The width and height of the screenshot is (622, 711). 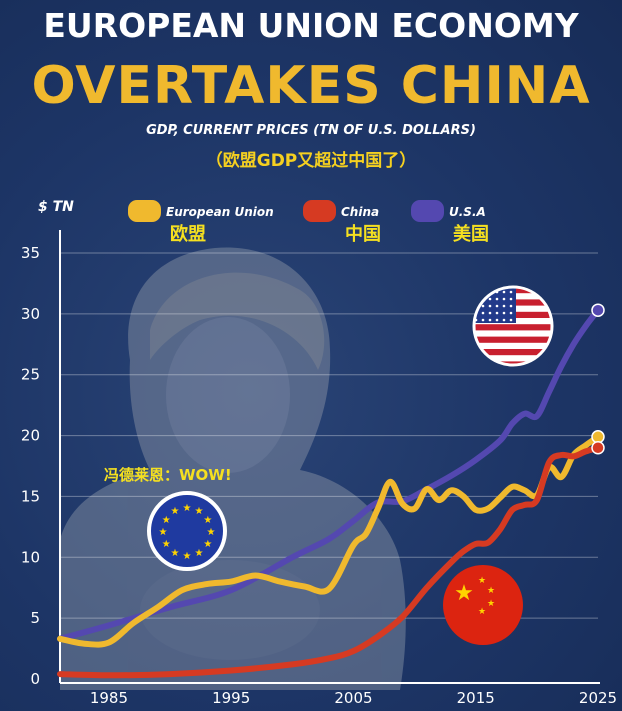 What do you see at coordinates (483, 605) in the screenshot?
I see `china-flag-icon: ★ ★ ★ ★ ★` at bounding box center [483, 605].